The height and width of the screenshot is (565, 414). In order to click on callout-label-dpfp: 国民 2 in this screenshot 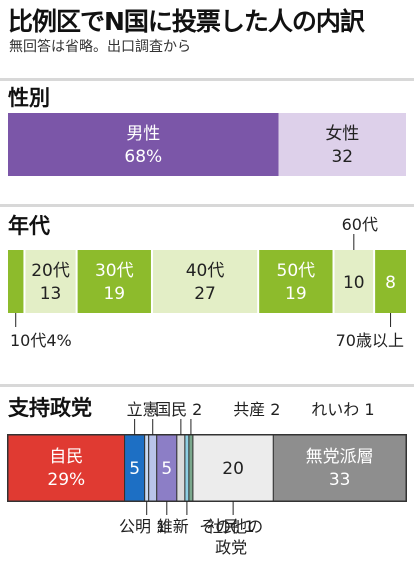, I will do `click(178, 409)`.